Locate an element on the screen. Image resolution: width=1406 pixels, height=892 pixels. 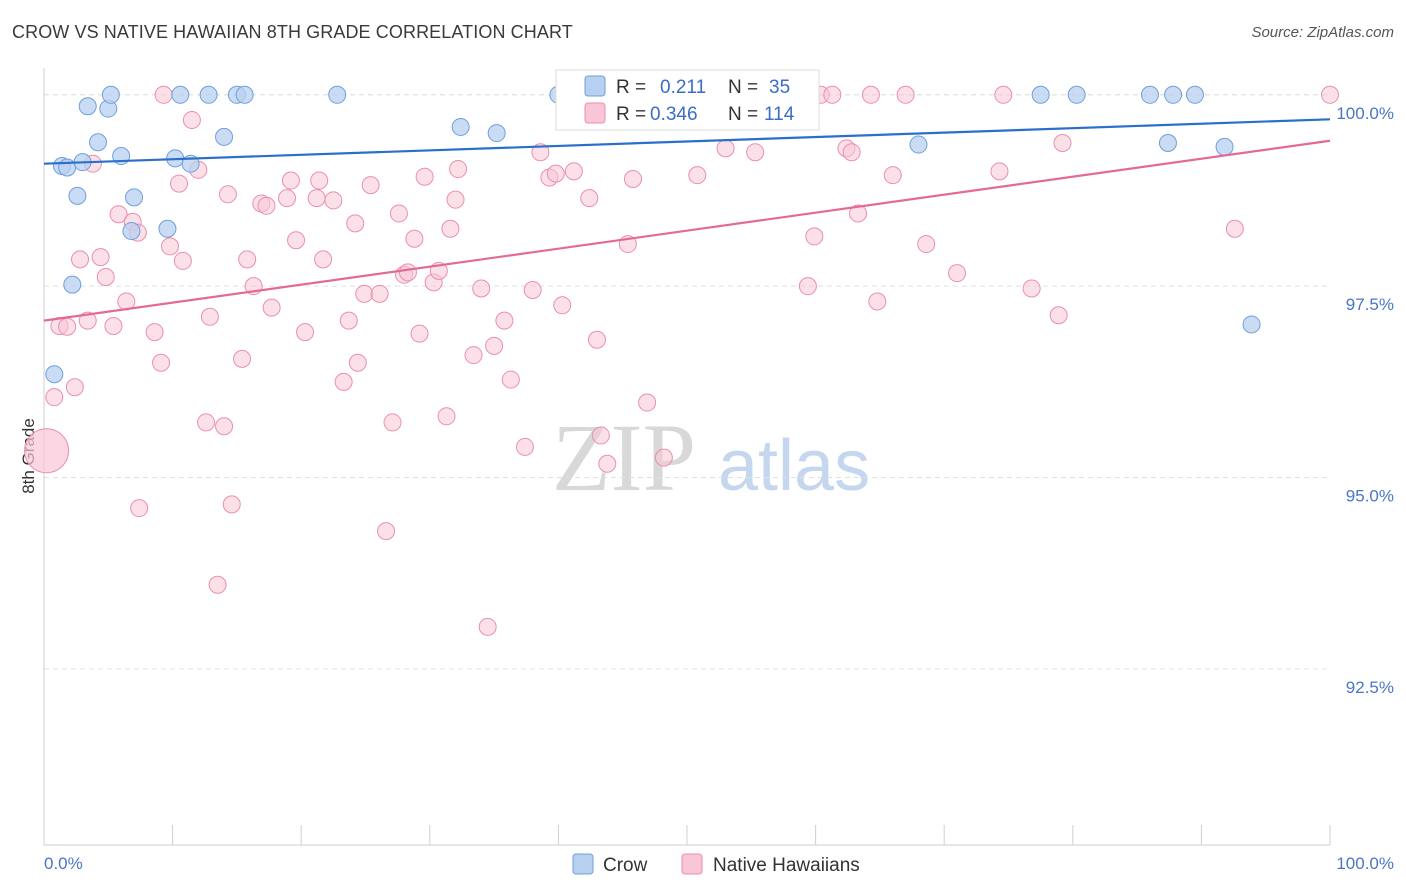
nh-r-value: 0.346 is located at coordinates (674, 114).